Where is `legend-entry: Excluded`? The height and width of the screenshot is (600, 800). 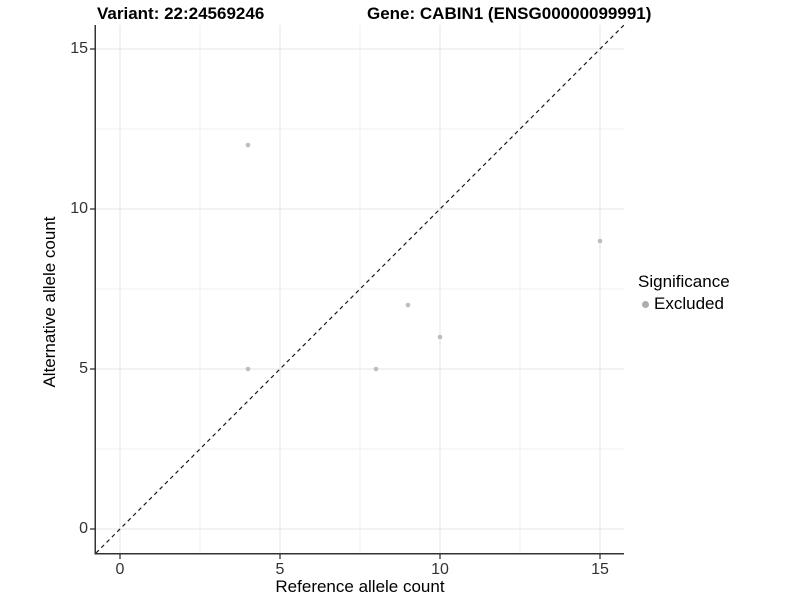 legend-entry: Excluded is located at coordinates (684, 304).